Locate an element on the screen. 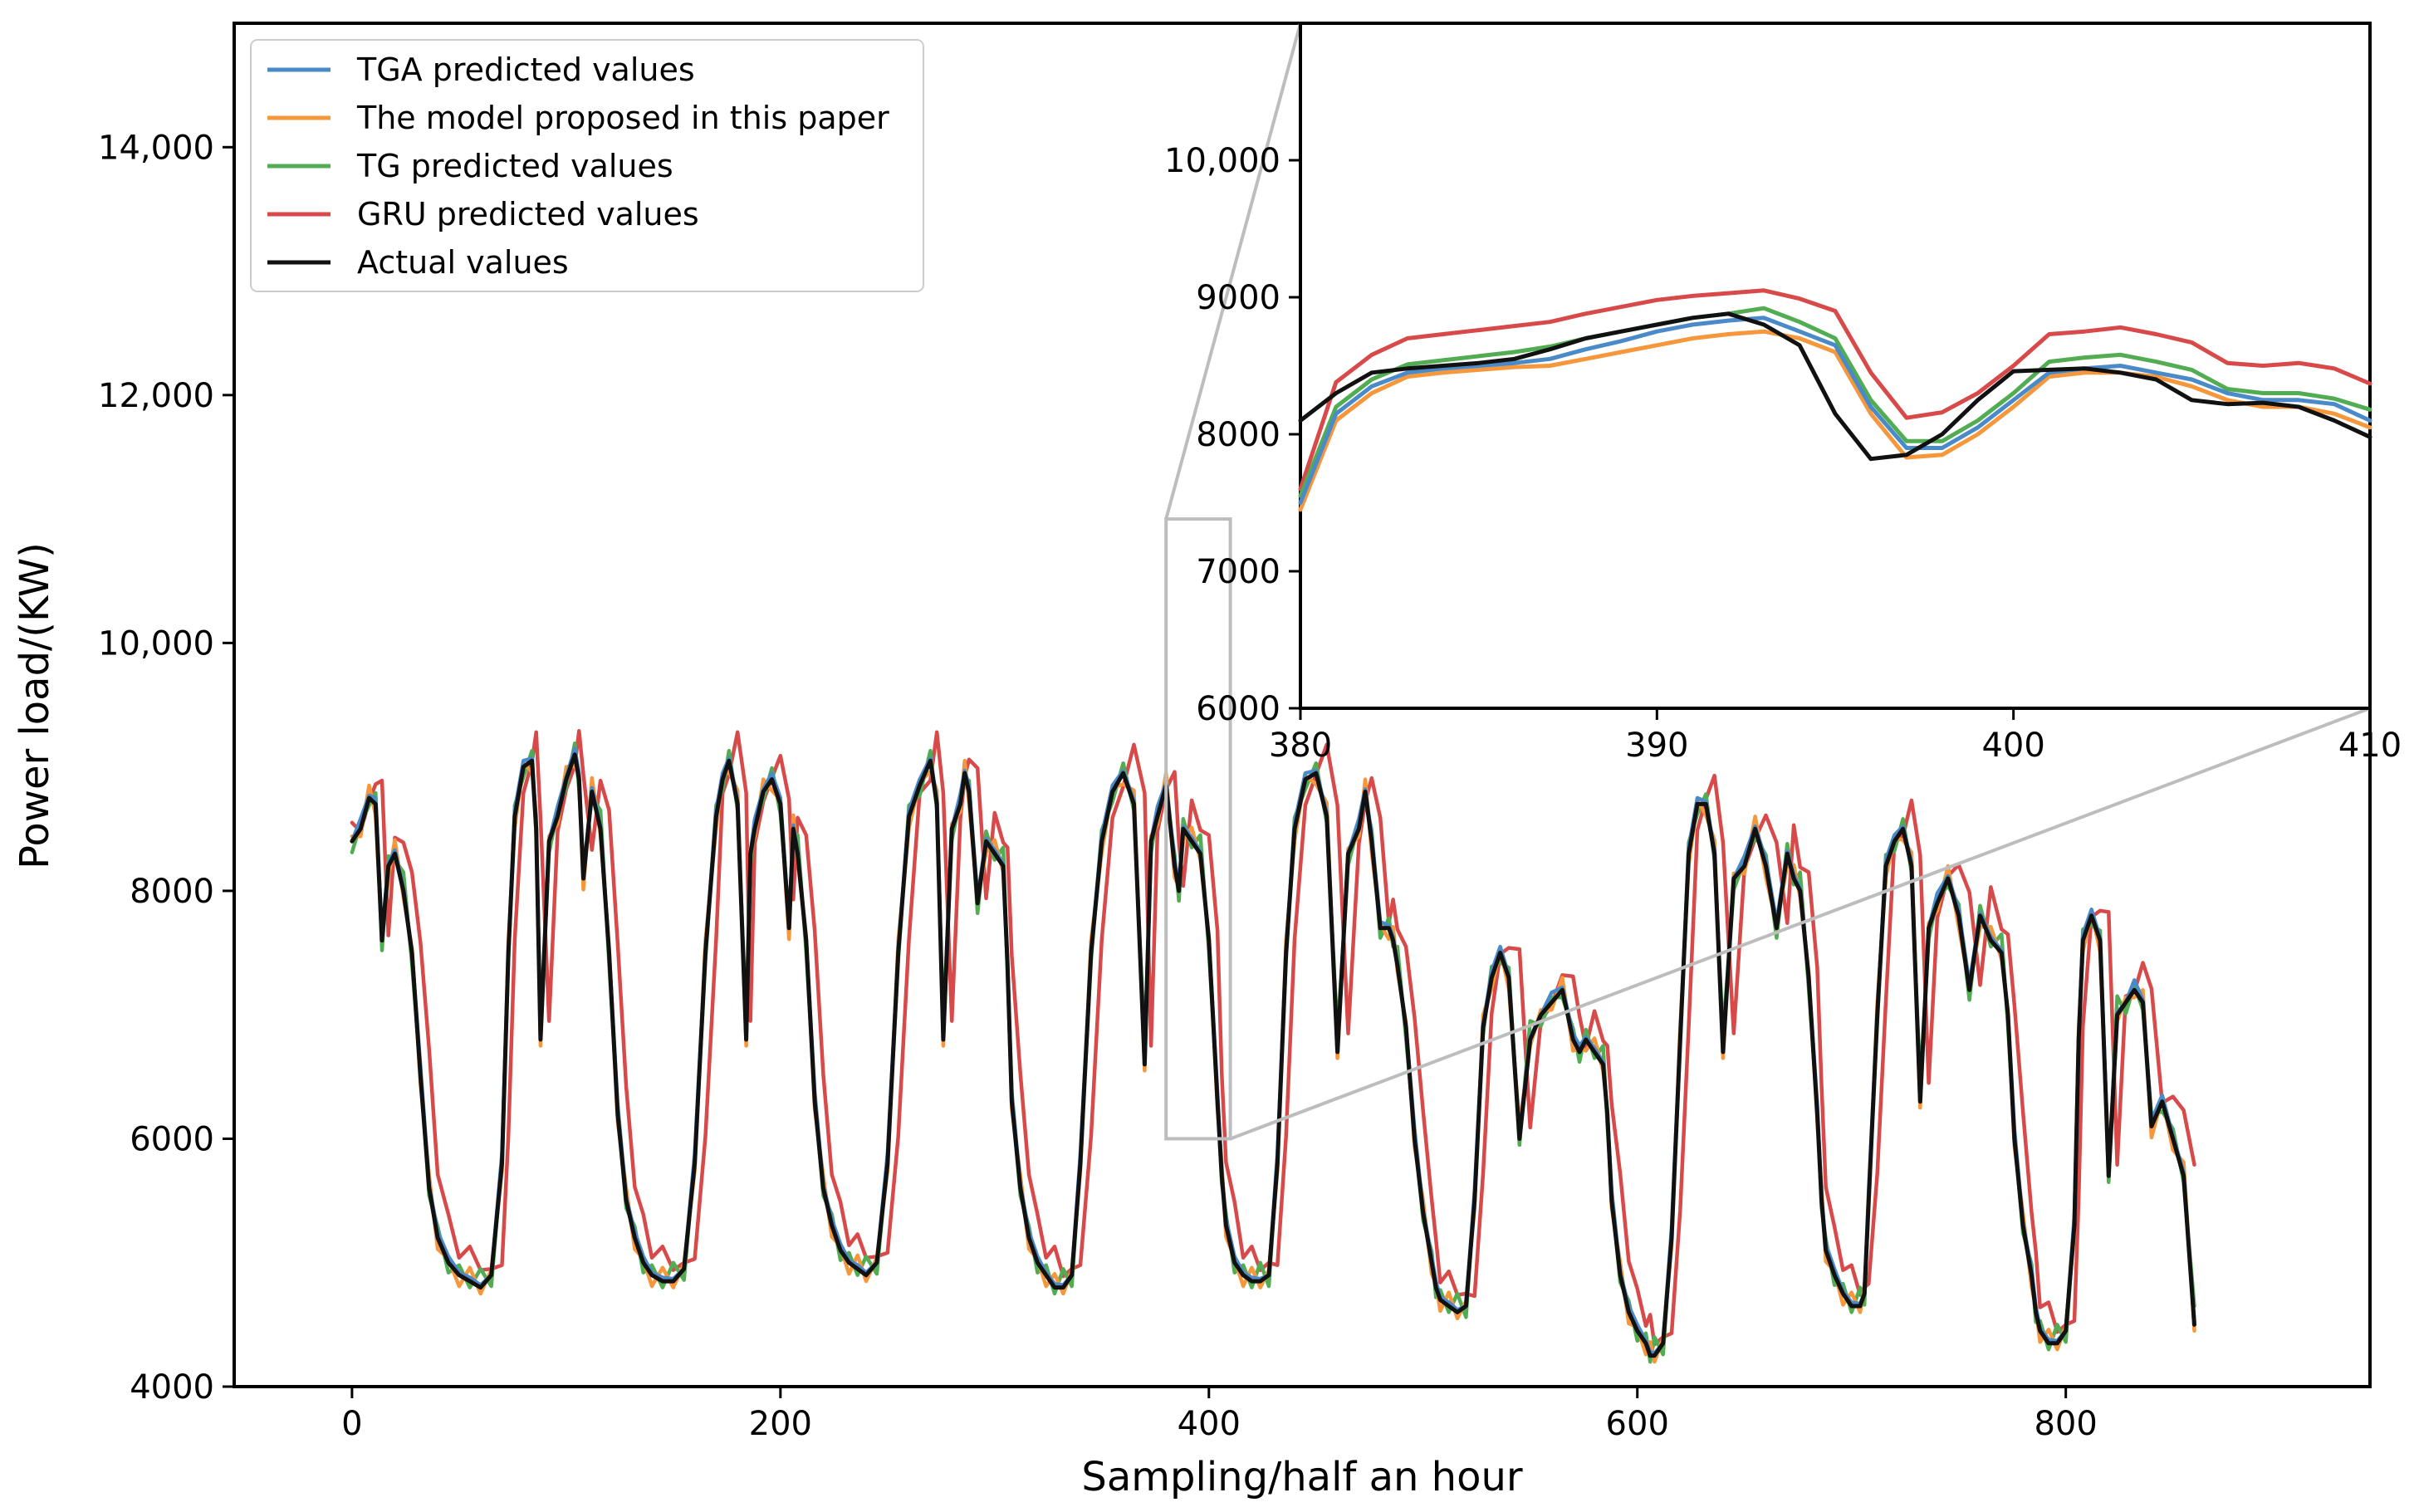 The height and width of the screenshot is (1512, 2414). zoom-source-box is located at coordinates (1198, 829).